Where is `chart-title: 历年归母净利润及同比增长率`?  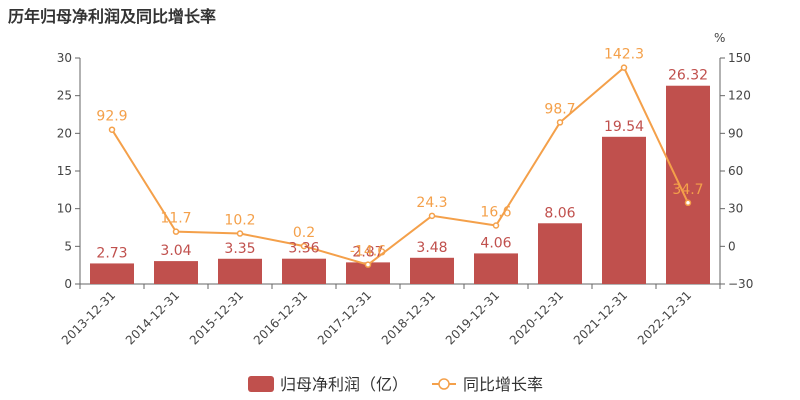
chart-title: 历年归母净利润及同比增长率 is located at coordinates (112, 16).